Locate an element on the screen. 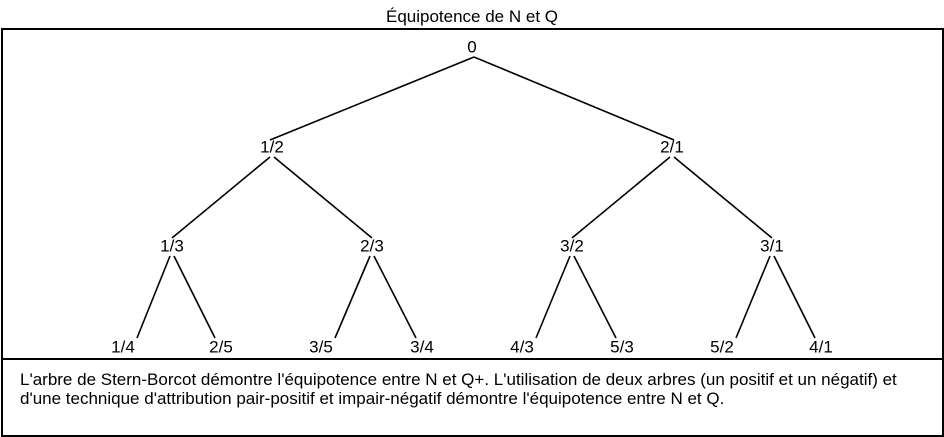 The width and height of the screenshot is (944, 437). tree-node-label: 4/3 is located at coordinates (522, 347).